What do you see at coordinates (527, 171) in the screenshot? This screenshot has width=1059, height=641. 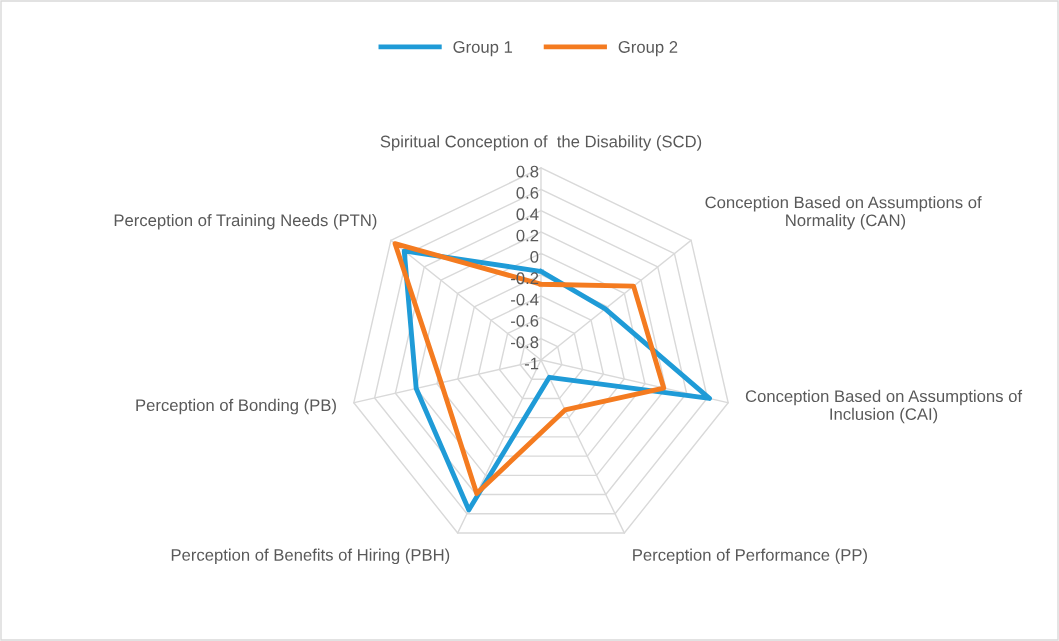 I see `y-tick-label: 0.8` at bounding box center [527, 171].